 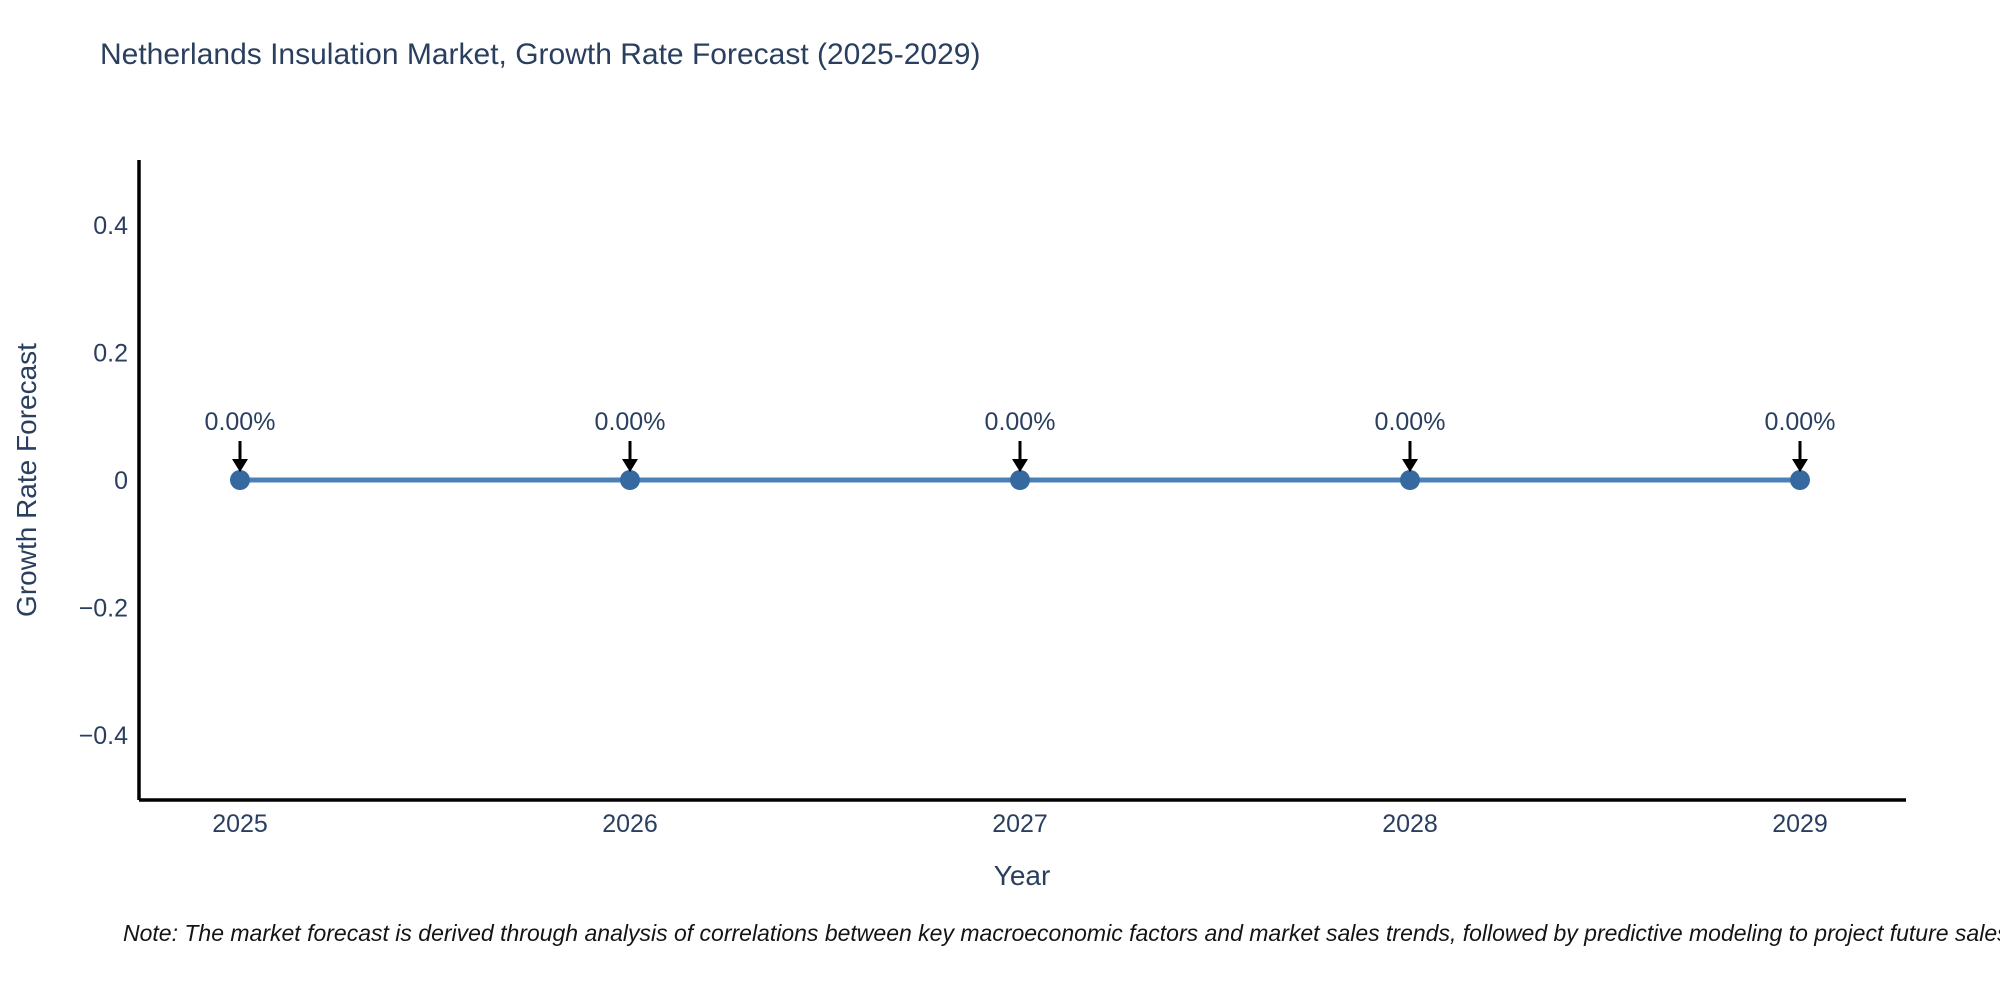 What do you see at coordinates (26, 480) in the screenshot?
I see `y-axis-title: Growth Rate Forecast` at bounding box center [26, 480].